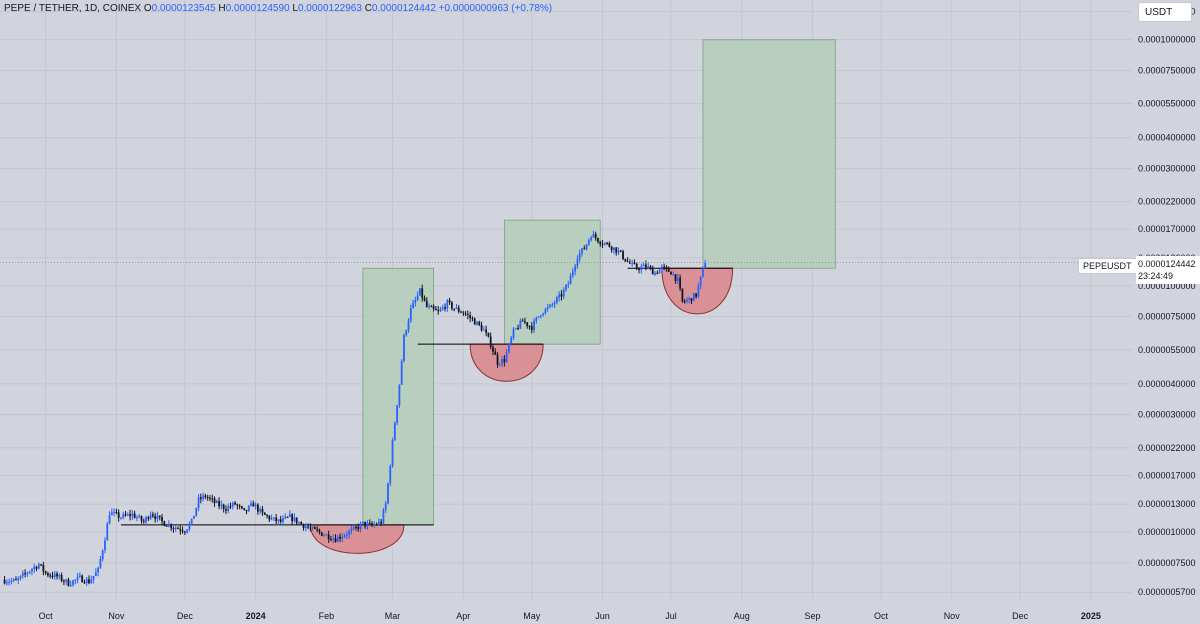  I want to click on y-tick-label: 0.0000300000, so click(1167, 168).